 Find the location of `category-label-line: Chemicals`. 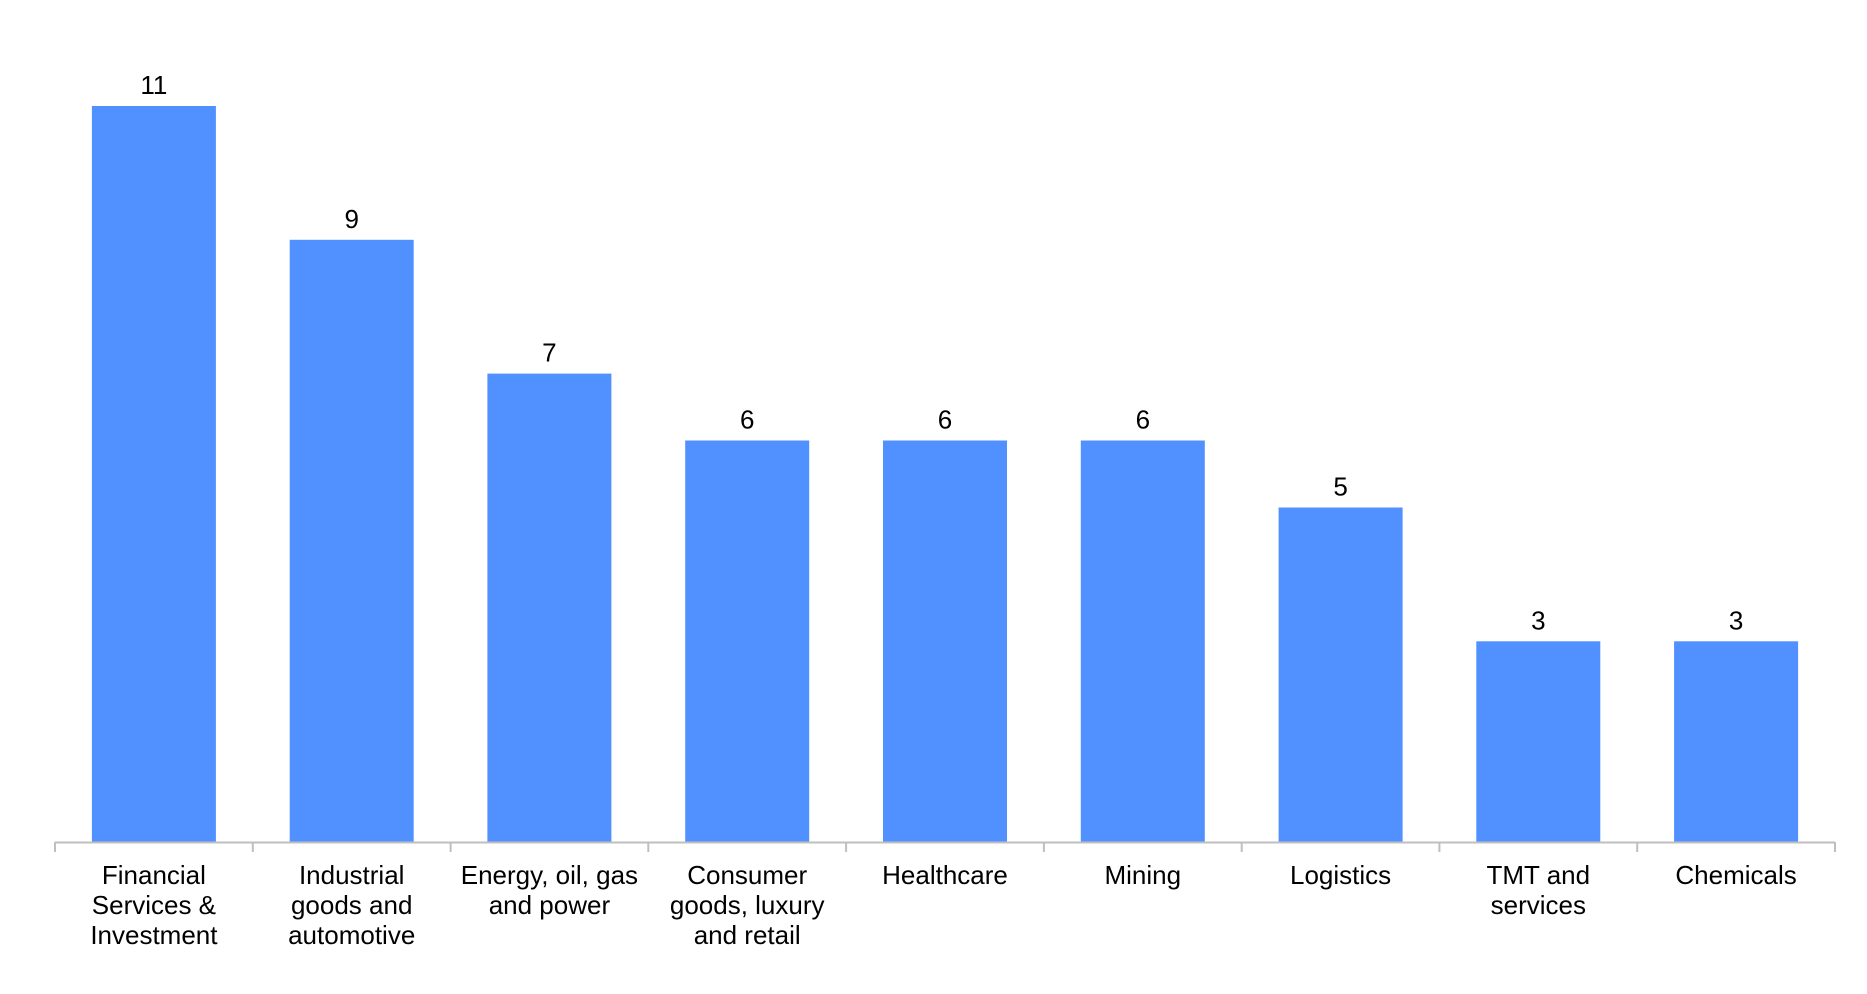

category-label-line: Chemicals is located at coordinates (1735, 875).